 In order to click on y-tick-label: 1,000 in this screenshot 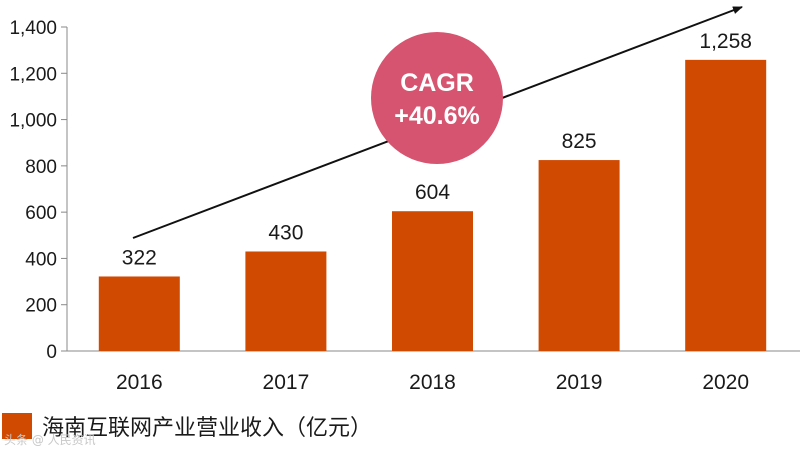, I will do `click(33, 121)`.